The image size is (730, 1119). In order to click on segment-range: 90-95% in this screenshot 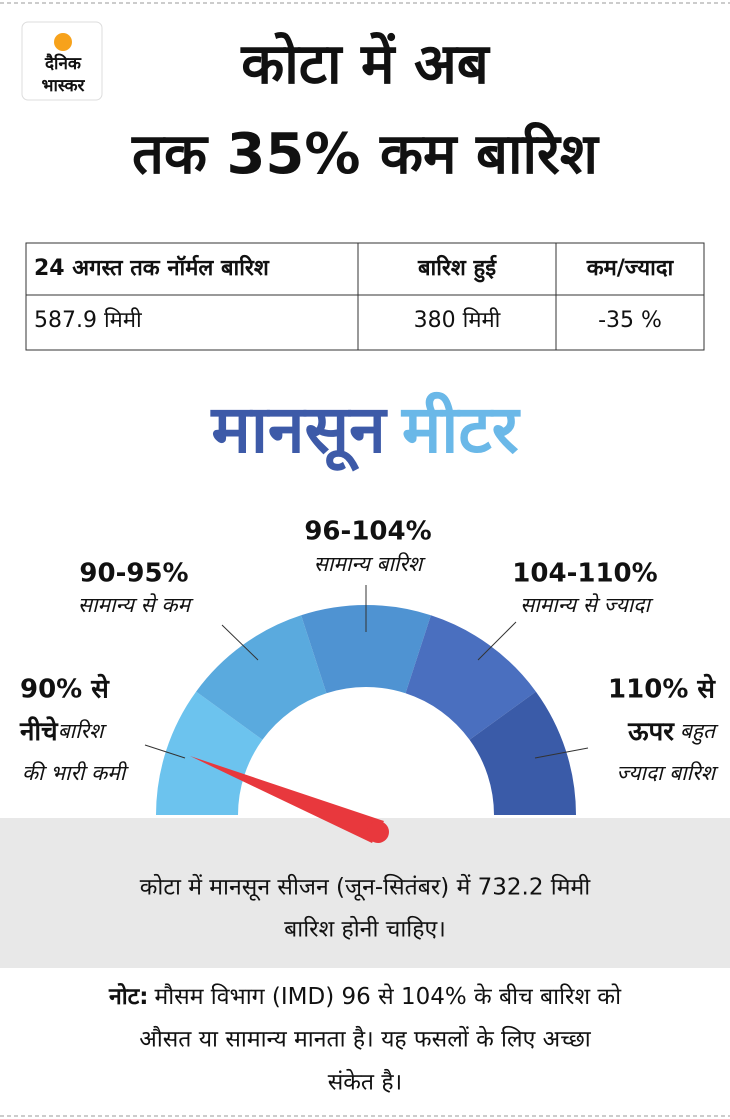, I will do `click(133, 574)`.